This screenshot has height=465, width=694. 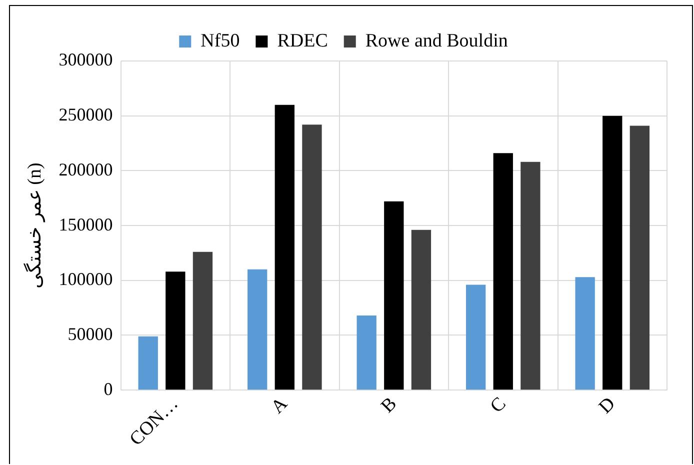 What do you see at coordinates (85, 279) in the screenshot?
I see `y-tick-label: 100000` at bounding box center [85, 279].